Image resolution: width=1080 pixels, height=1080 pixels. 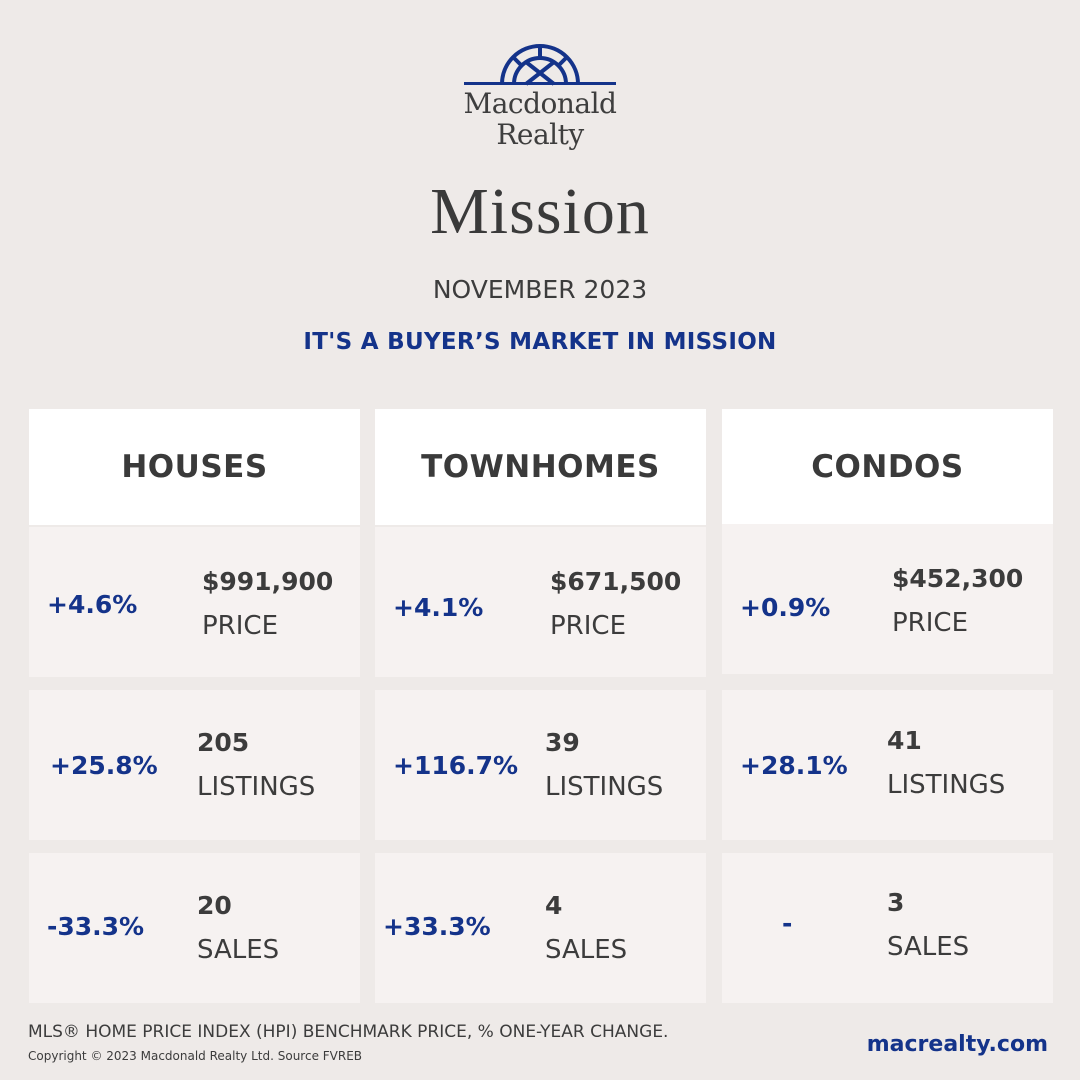 I want to click on price-card: +4.1% $671,500 PRICE, so click(x=540, y=602).